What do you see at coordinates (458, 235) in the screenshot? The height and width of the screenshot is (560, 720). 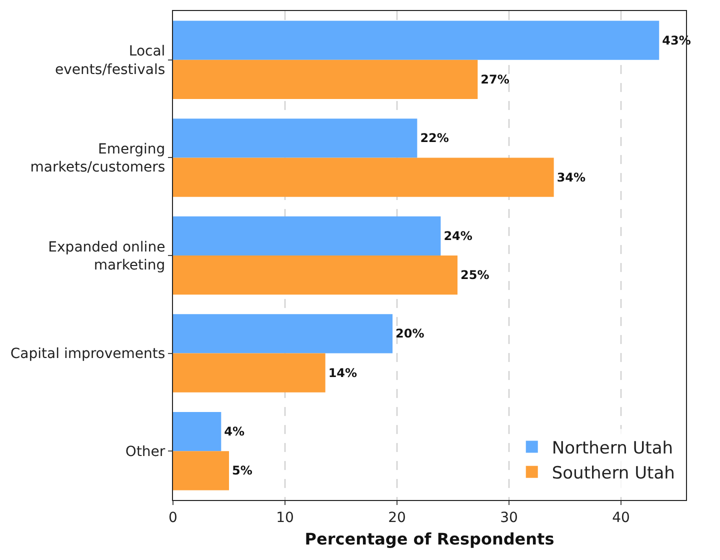 I see `data-label: 24%` at bounding box center [458, 235].